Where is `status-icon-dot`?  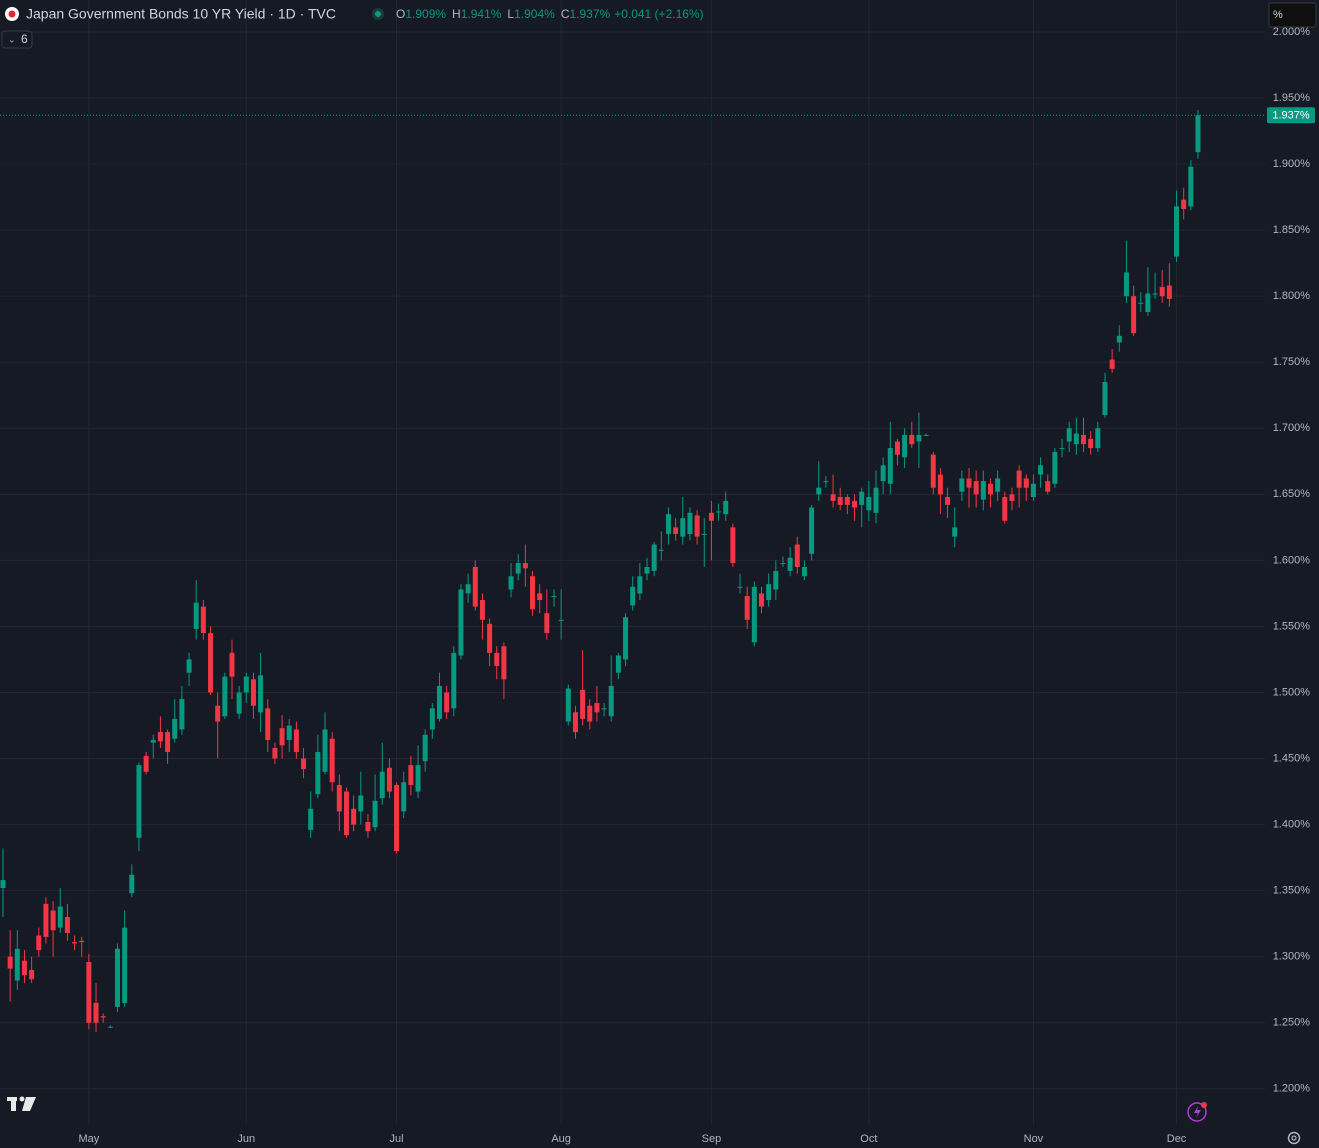
status-icon-dot is located at coordinates (378, 14).